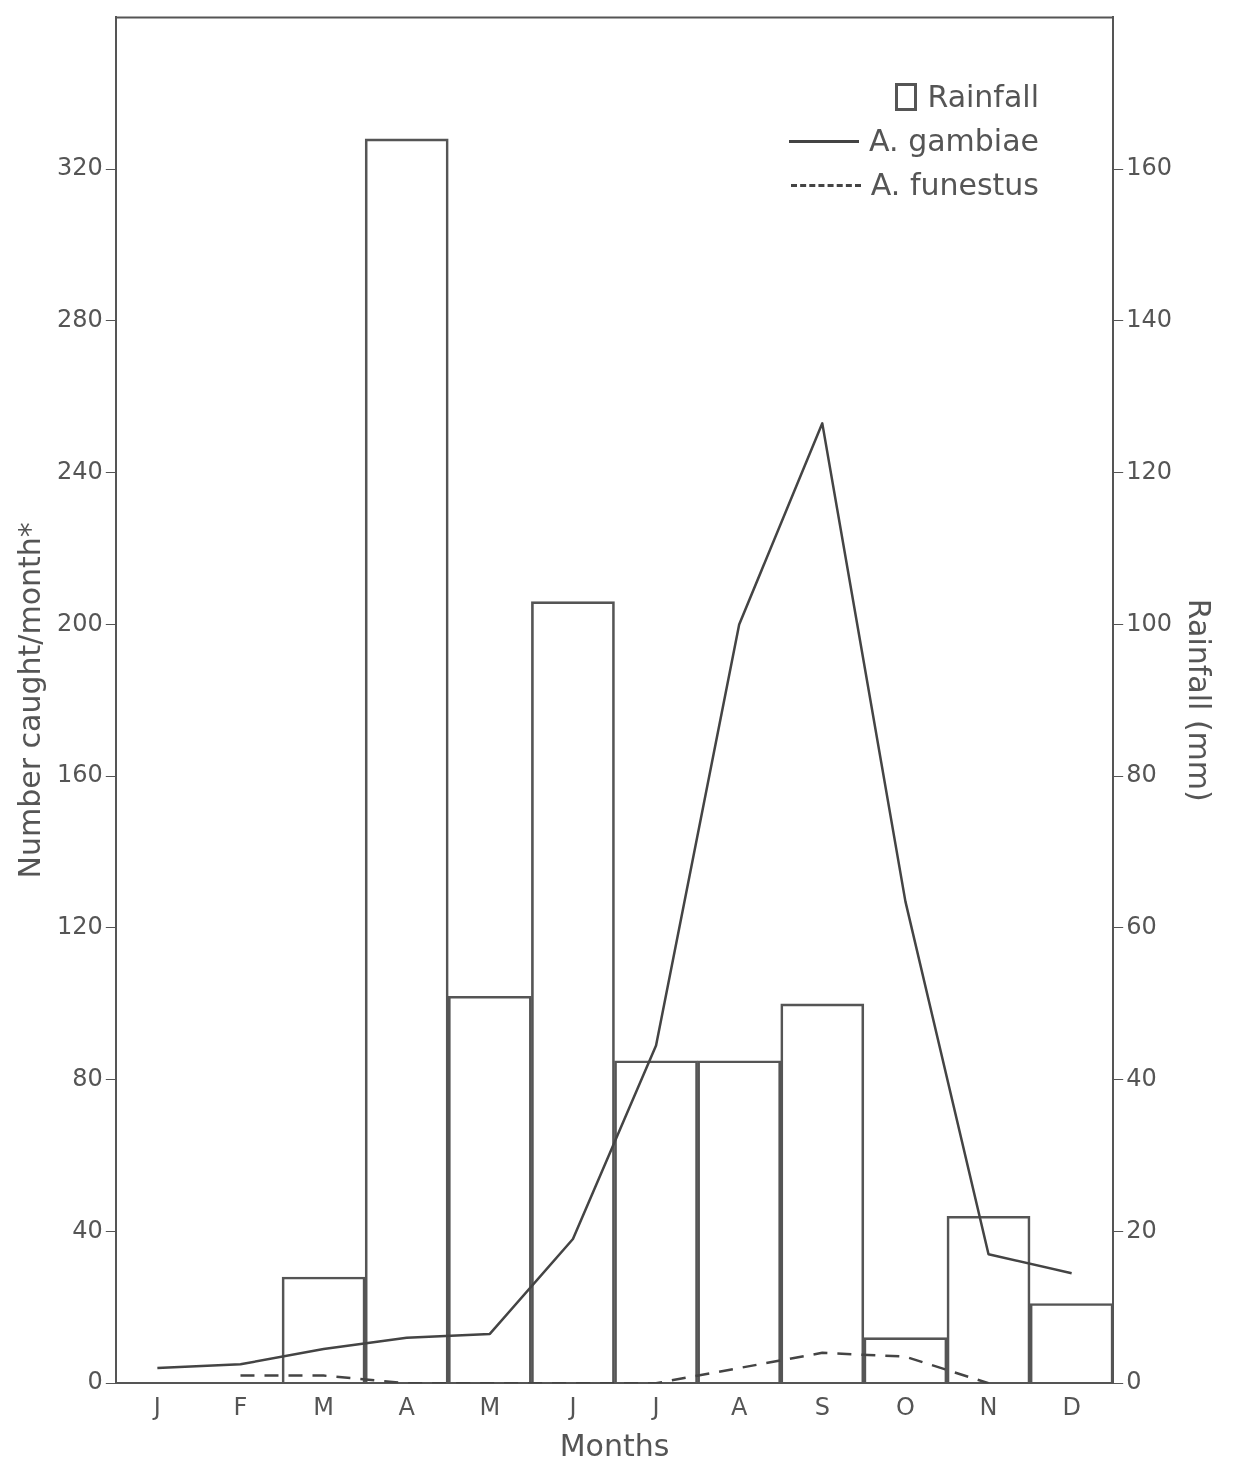 This screenshot has width=1239, height=1480. What do you see at coordinates (240, 1406) in the screenshot?
I see `x-tick-label: F` at bounding box center [240, 1406].